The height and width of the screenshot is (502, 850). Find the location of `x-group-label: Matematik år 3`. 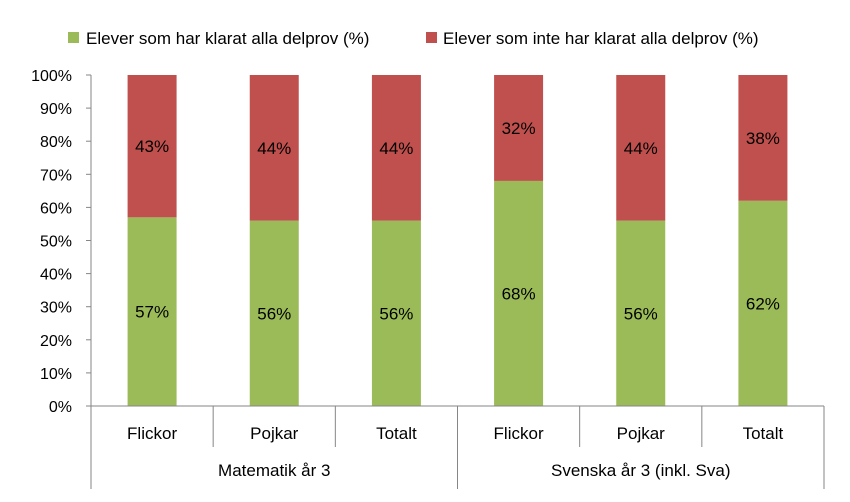

x-group-label: Matematik år 3 is located at coordinates (274, 470).